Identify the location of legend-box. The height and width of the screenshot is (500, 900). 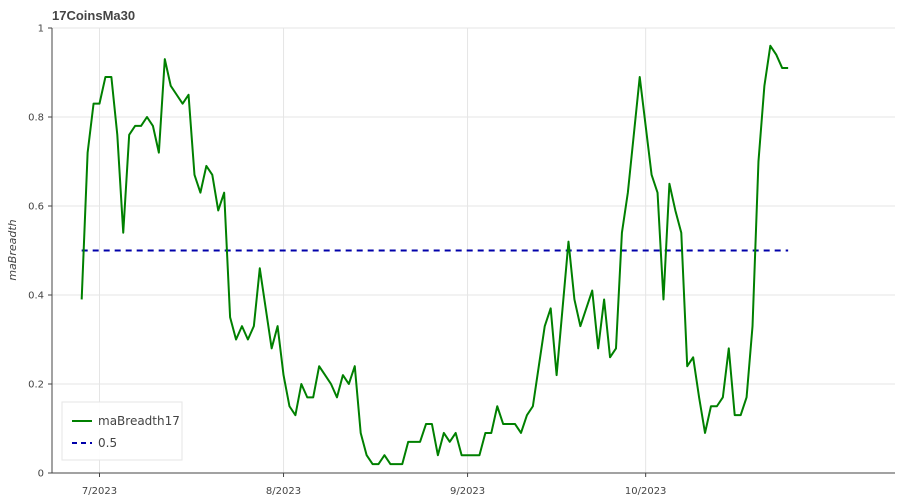
(122, 431).